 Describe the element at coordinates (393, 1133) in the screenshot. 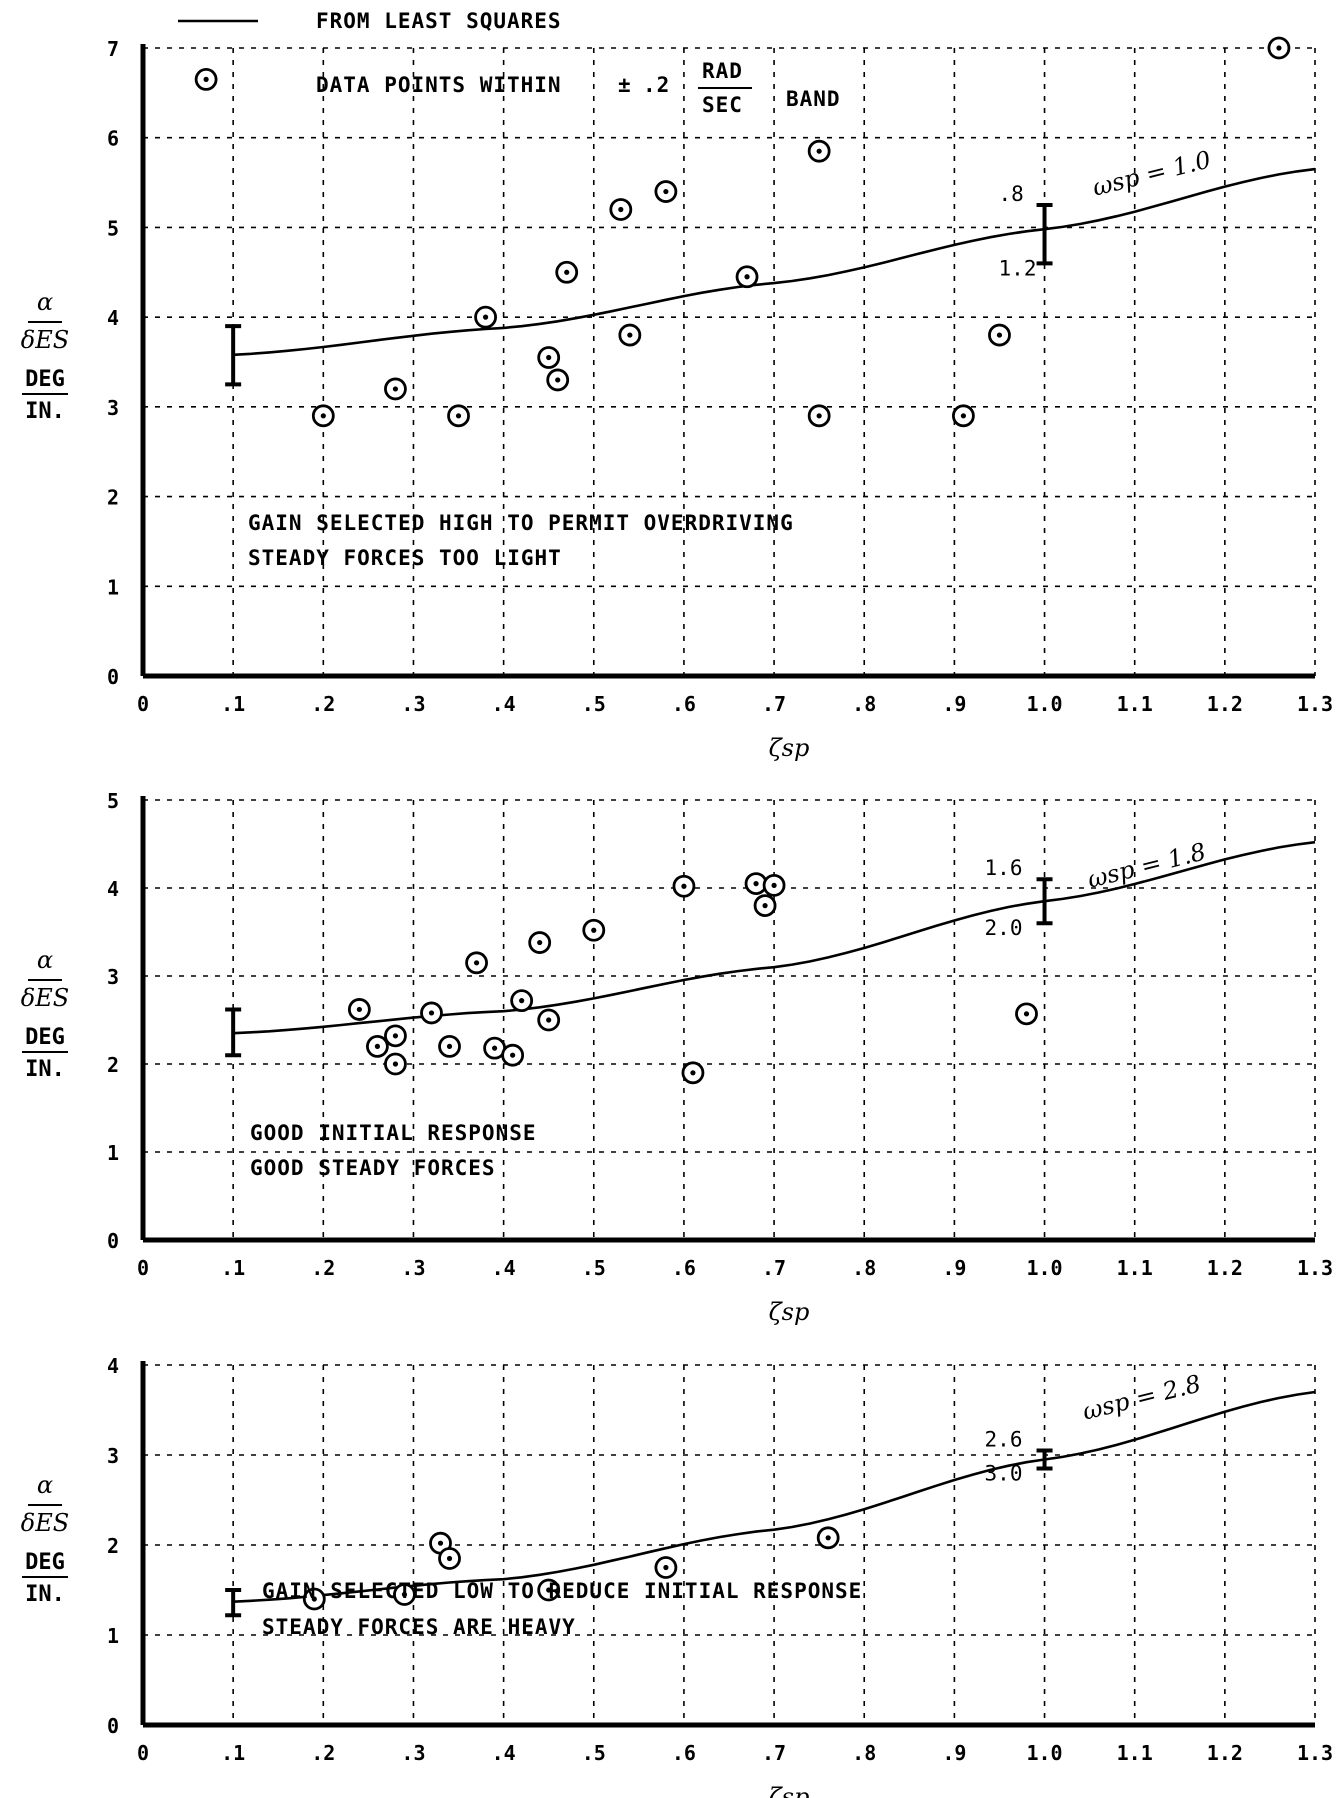

I see `panel-note: GOOD INITIAL RESPONSE` at that location.